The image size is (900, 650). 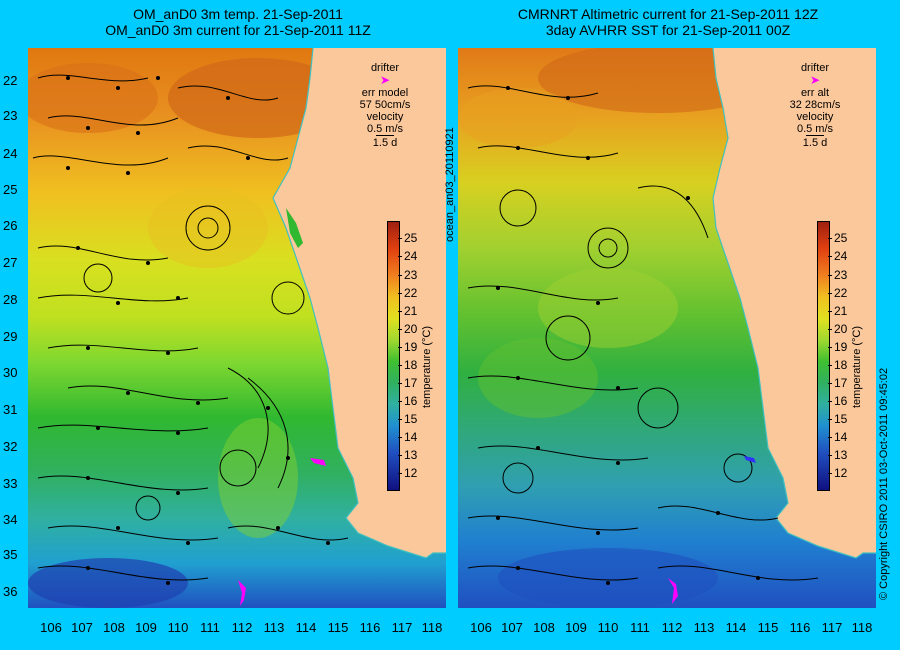 I want to click on left-title-line2: OM_anD0 3m current for 21-Sep-2011 11Z, so click(x=238, y=30).